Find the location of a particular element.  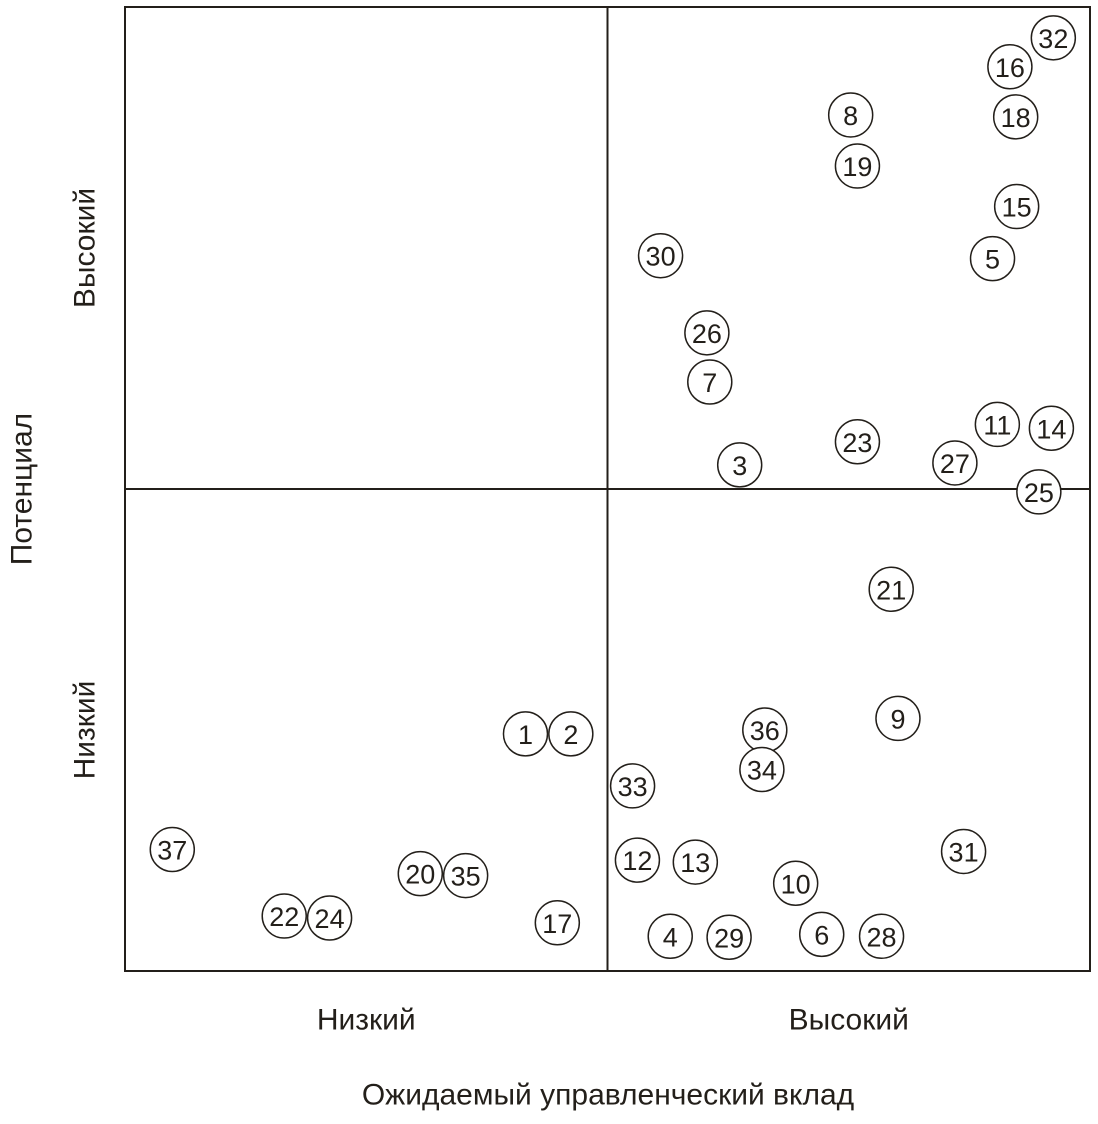

point-label: 8 is located at coordinates (850, 116).